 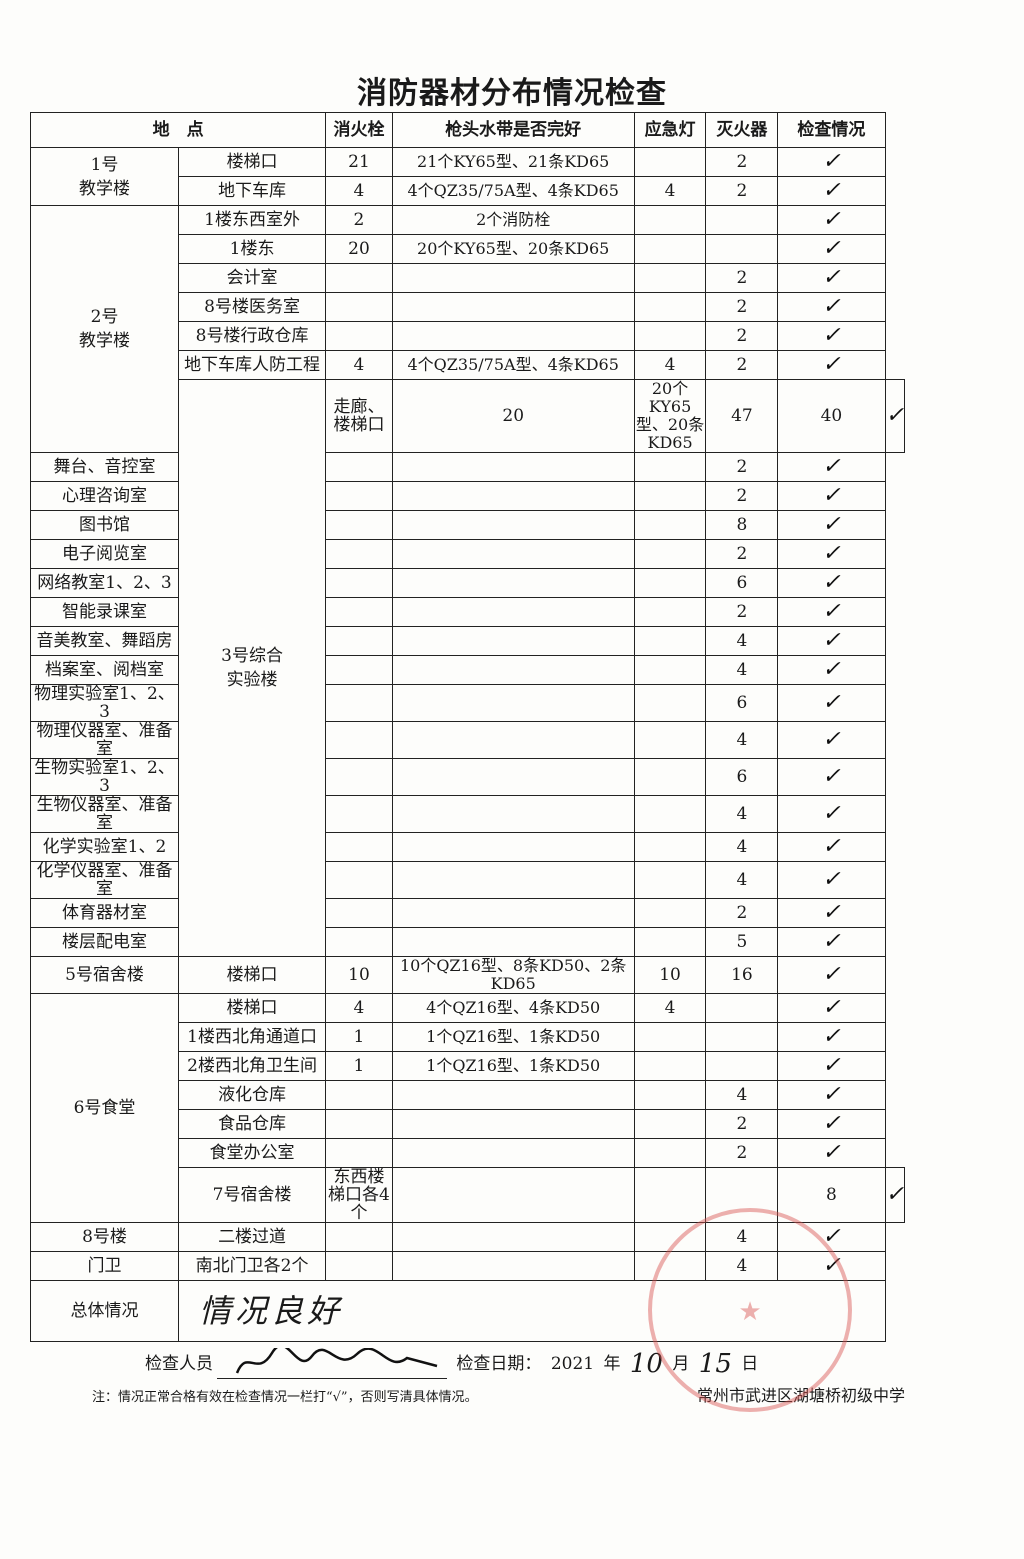 What do you see at coordinates (252, 1066) in the screenshot?
I see `location-cell: 2楼西北角卫生间` at bounding box center [252, 1066].